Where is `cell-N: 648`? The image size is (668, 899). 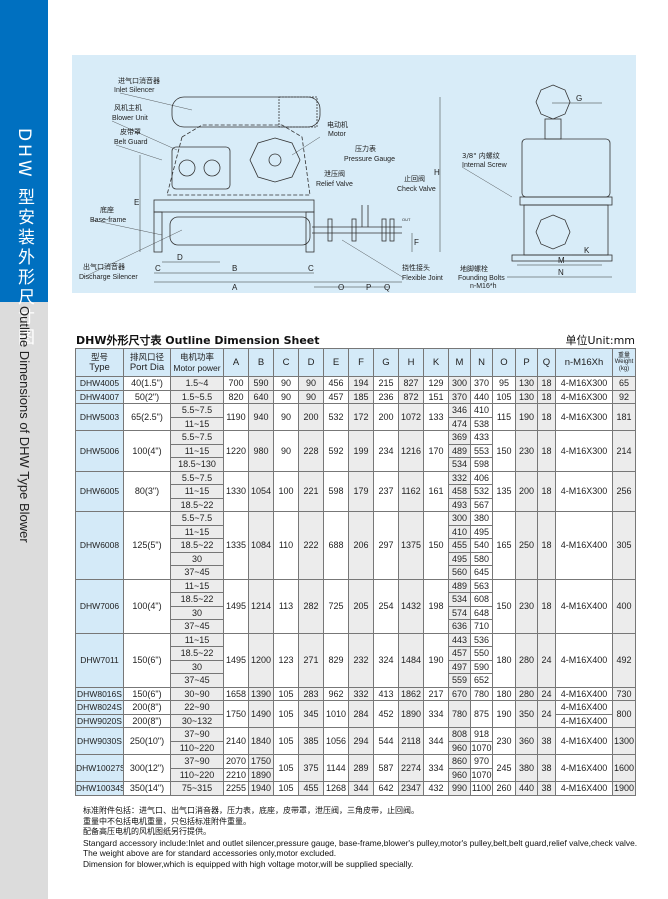
cell-N: 648 is located at coordinates (481, 612).